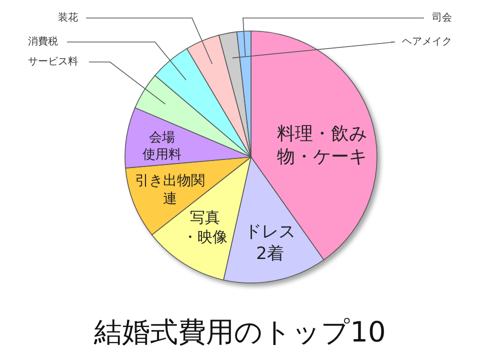 The height and width of the screenshot is (363, 480). What do you see at coordinates (427, 42) in the screenshot?
I see `slice-label: ヘアメイク` at bounding box center [427, 42].